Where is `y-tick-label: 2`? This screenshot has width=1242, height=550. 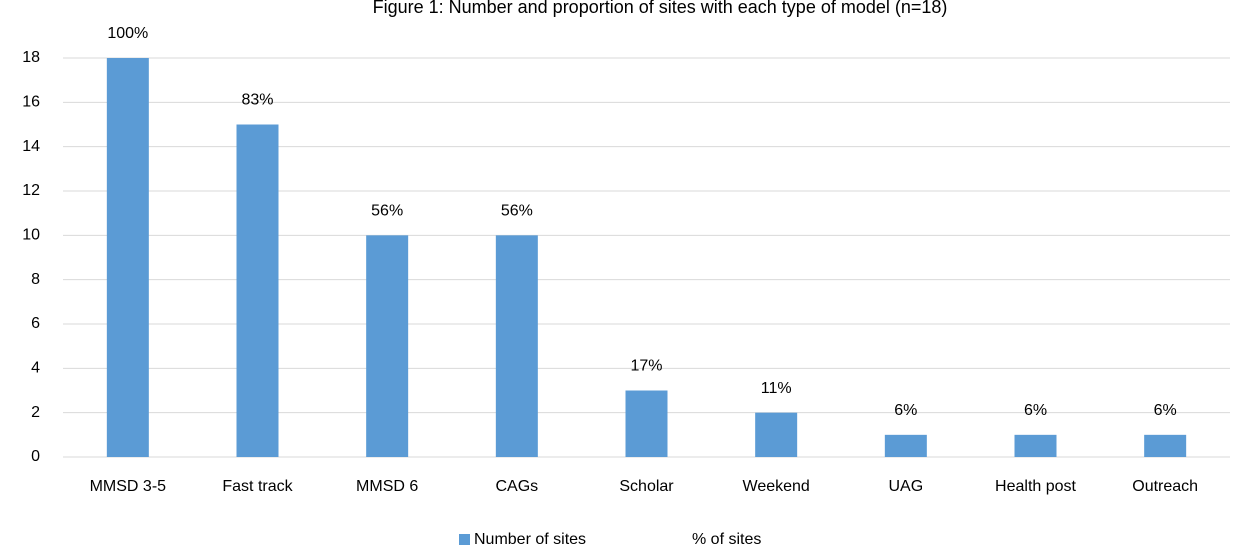
y-tick-label: 2 is located at coordinates (35, 412).